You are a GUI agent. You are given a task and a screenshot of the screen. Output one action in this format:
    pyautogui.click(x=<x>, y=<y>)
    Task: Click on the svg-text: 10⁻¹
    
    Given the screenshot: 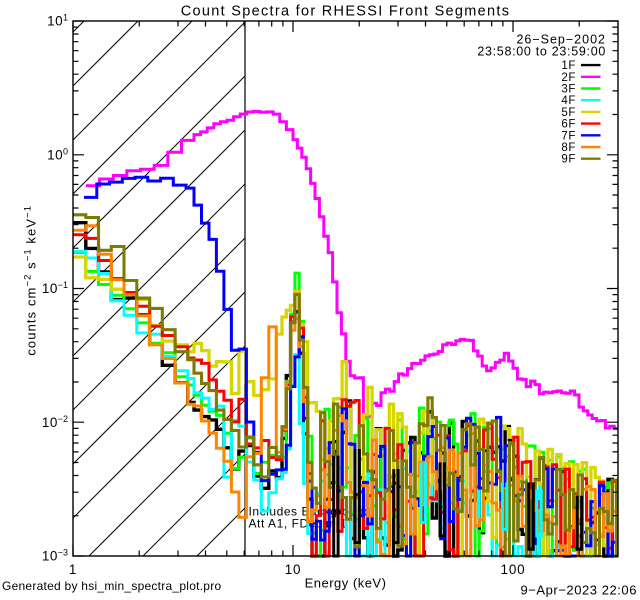 What is the action you would take?
    pyautogui.click(x=55, y=288)
    